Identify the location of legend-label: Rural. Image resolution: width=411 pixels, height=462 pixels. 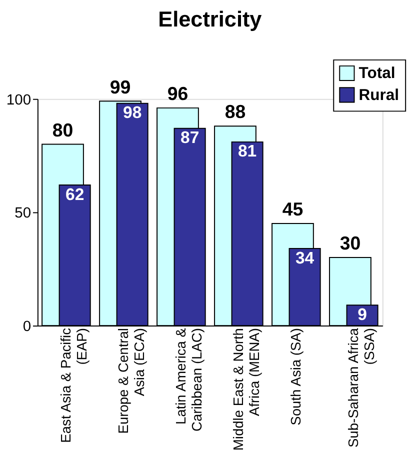
(379, 95).